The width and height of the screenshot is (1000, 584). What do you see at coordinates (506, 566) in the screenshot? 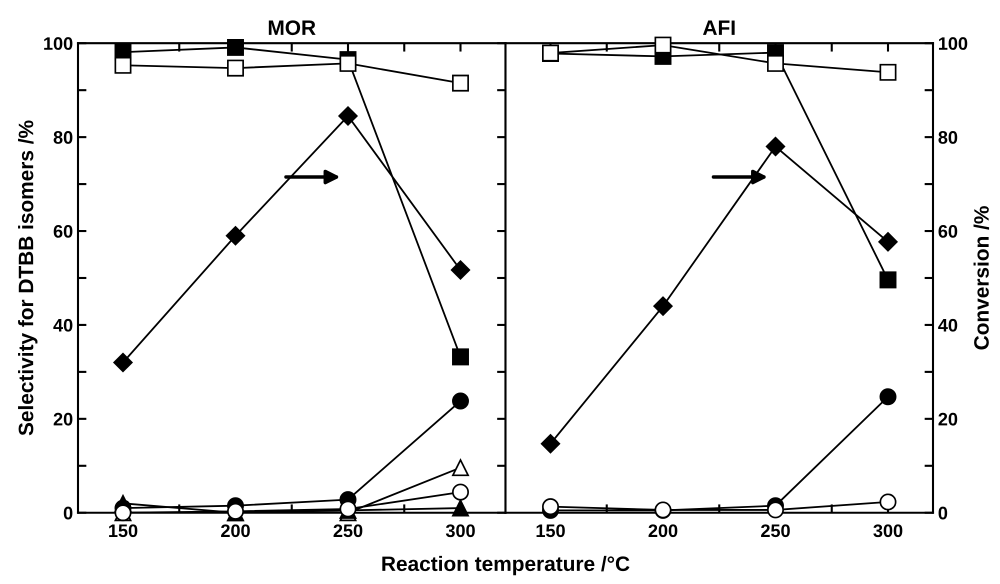
I see `x-axis-title: Reaction temperature /°C` at bounding box center [506, 566].